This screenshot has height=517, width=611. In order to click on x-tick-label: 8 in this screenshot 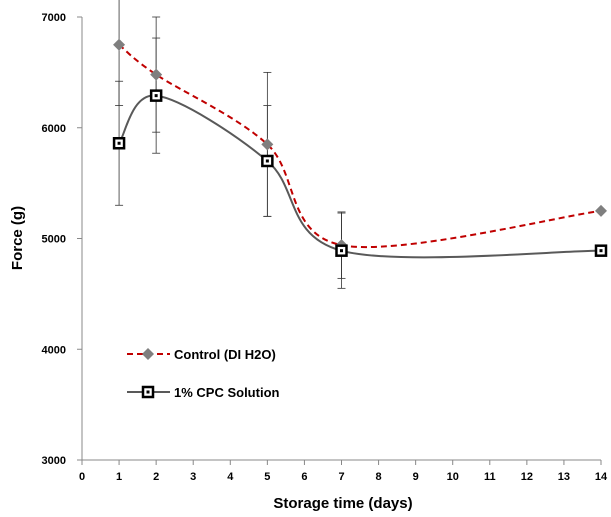, I will do `click(379, 477)`.